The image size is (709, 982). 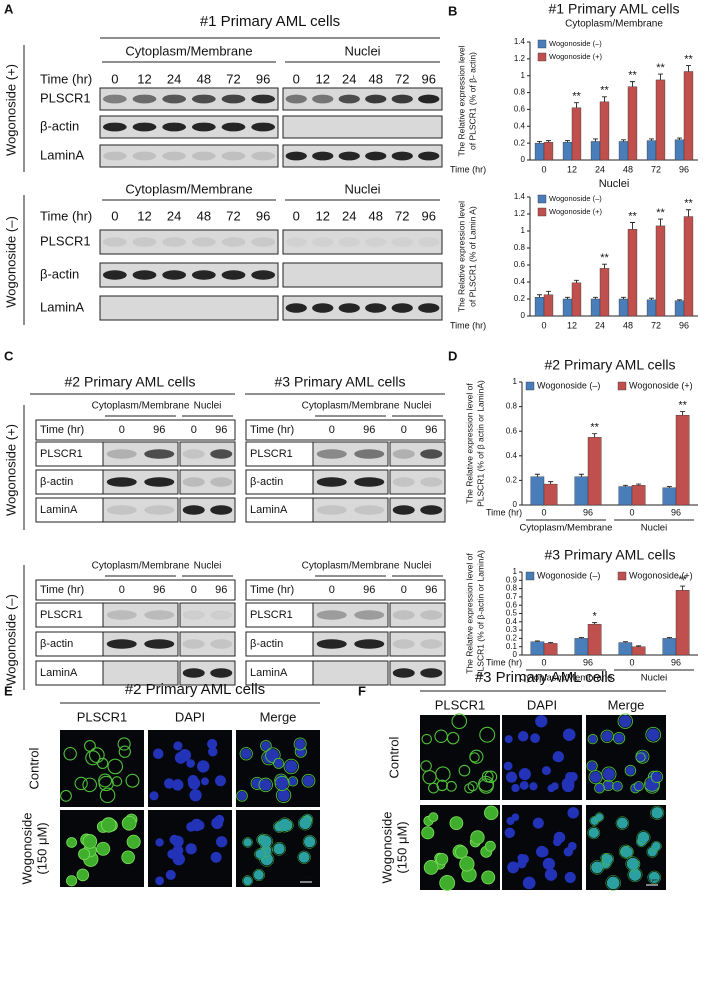 What do you see at coordinates (660, 68) in the screenshot?
I see `significance-mark: **` at bounding box center [660, 68].